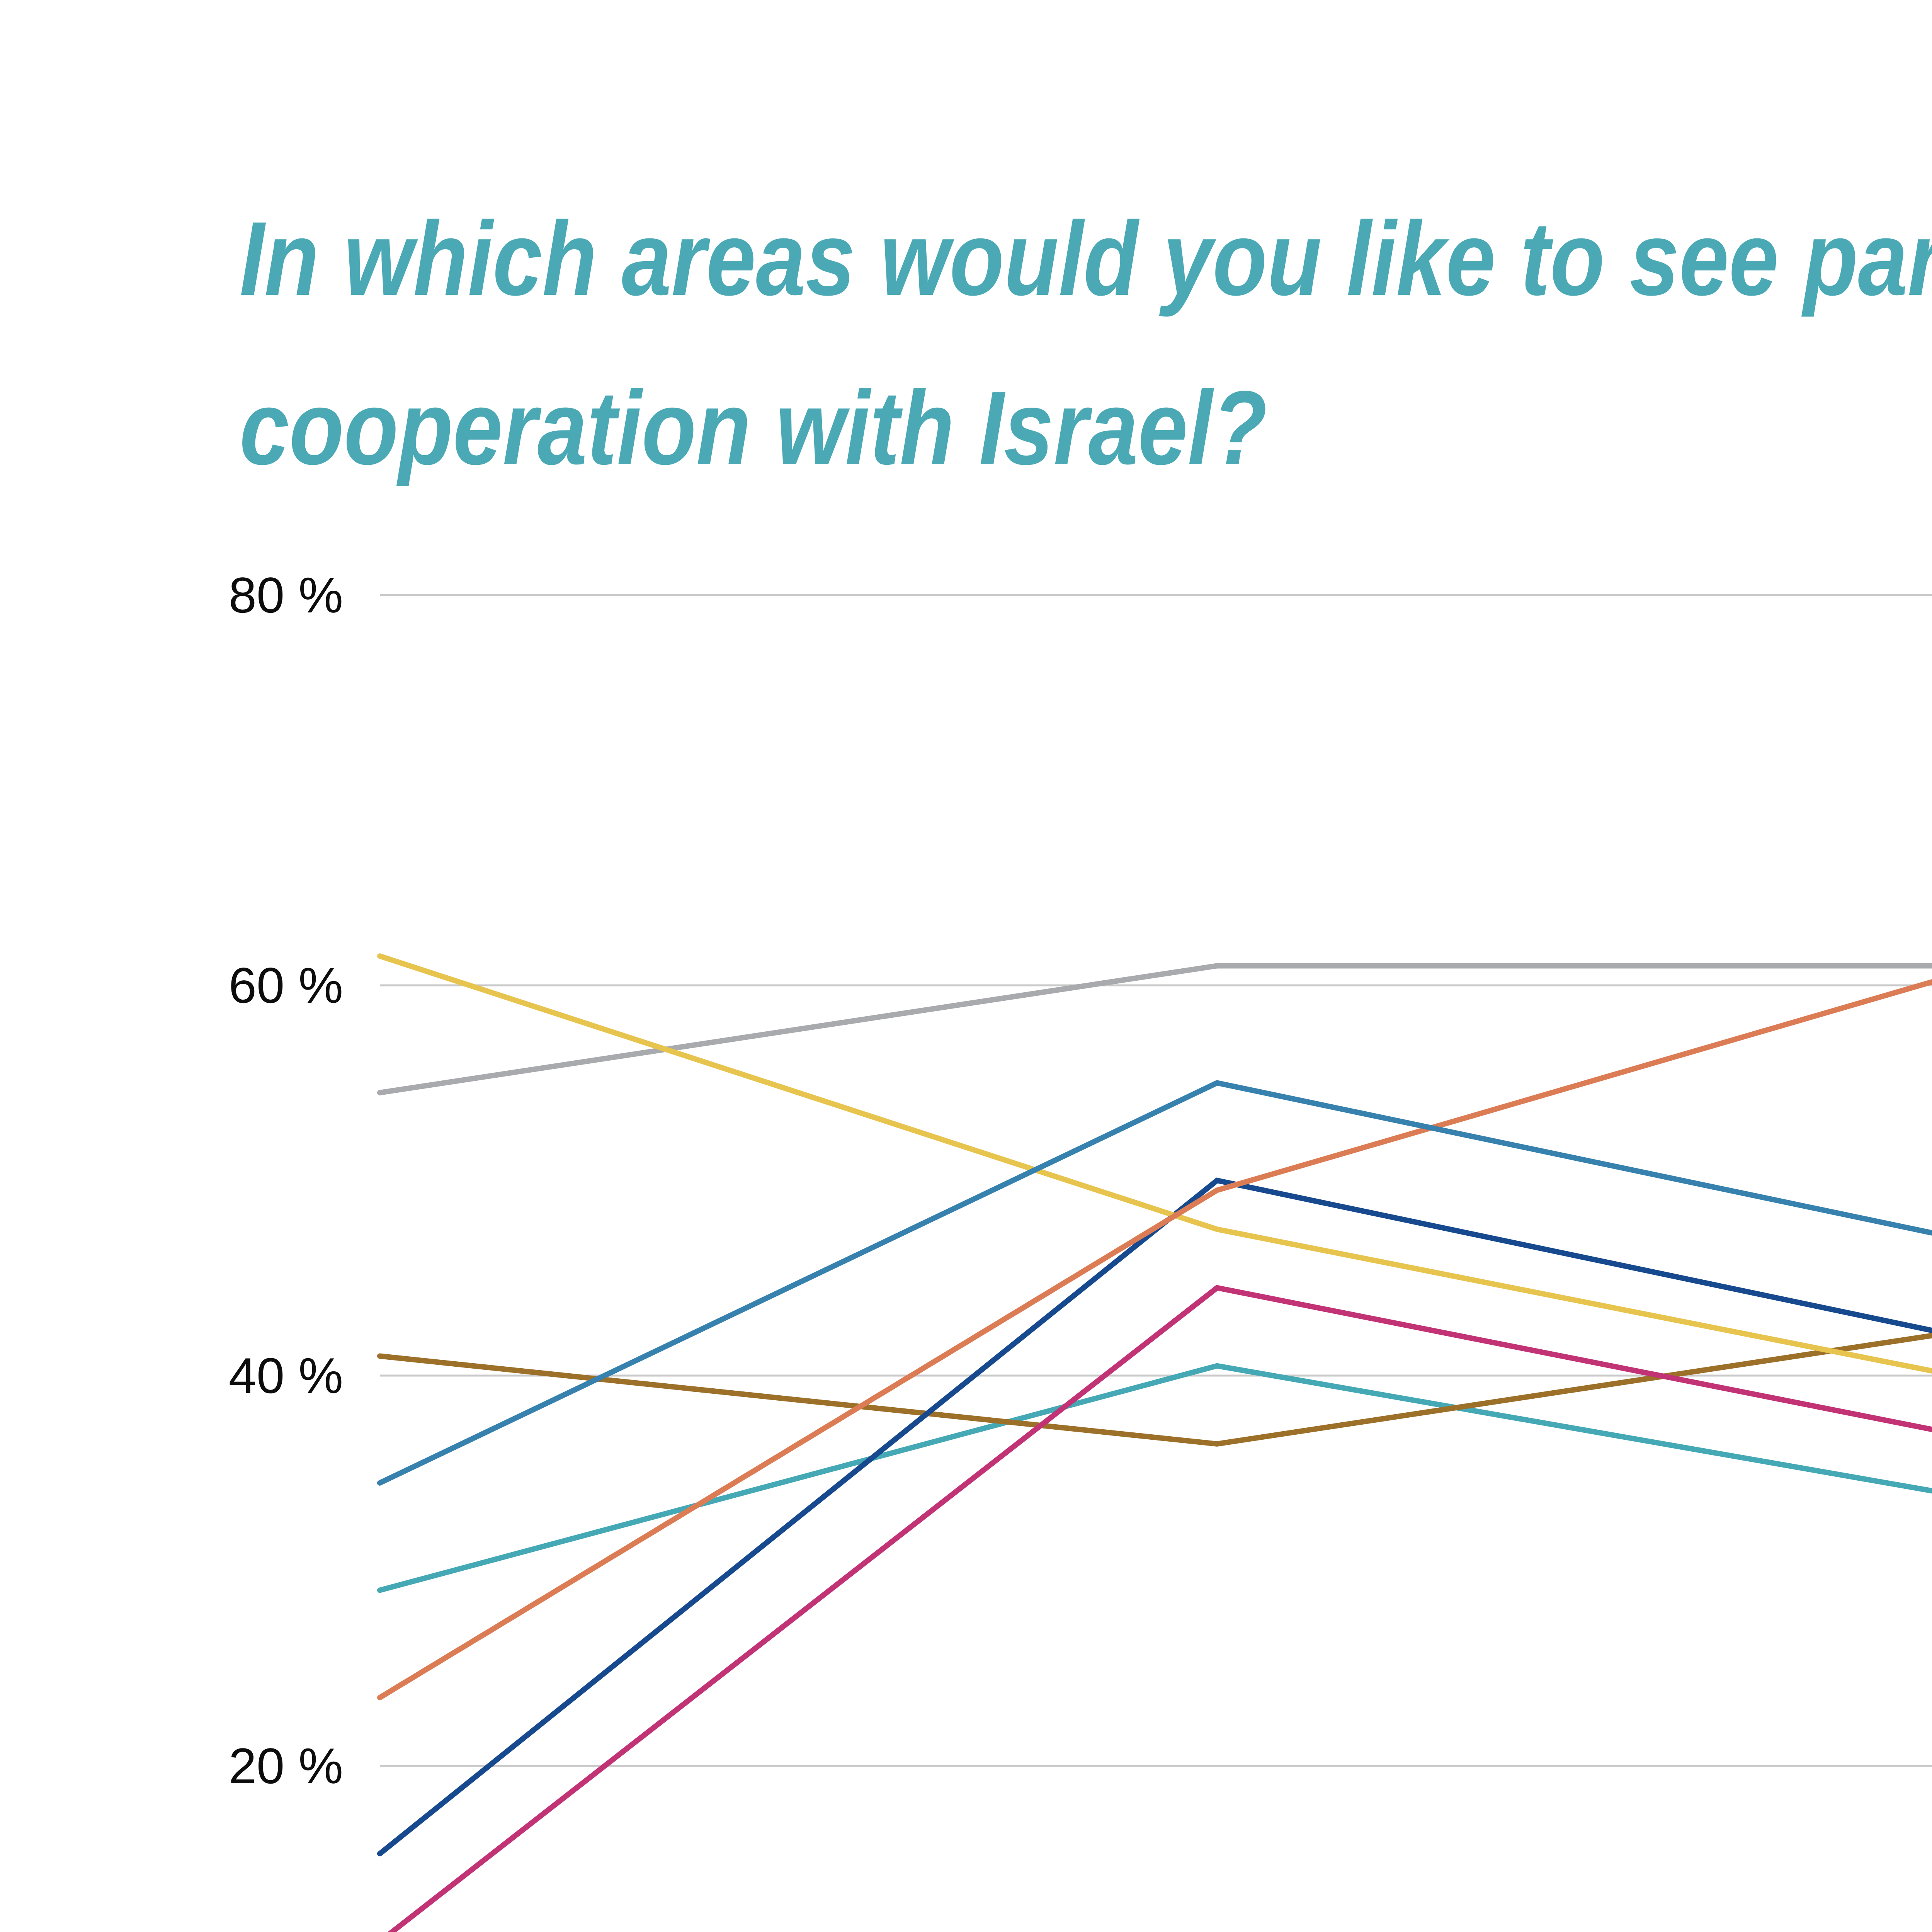 The width and height of the screenshot is (1932, 1932). What do you see at coordinates (285, 1766) in the screenshot?
I see `y-axis-label-20: 20 %` at bounding box center [285, 1766].